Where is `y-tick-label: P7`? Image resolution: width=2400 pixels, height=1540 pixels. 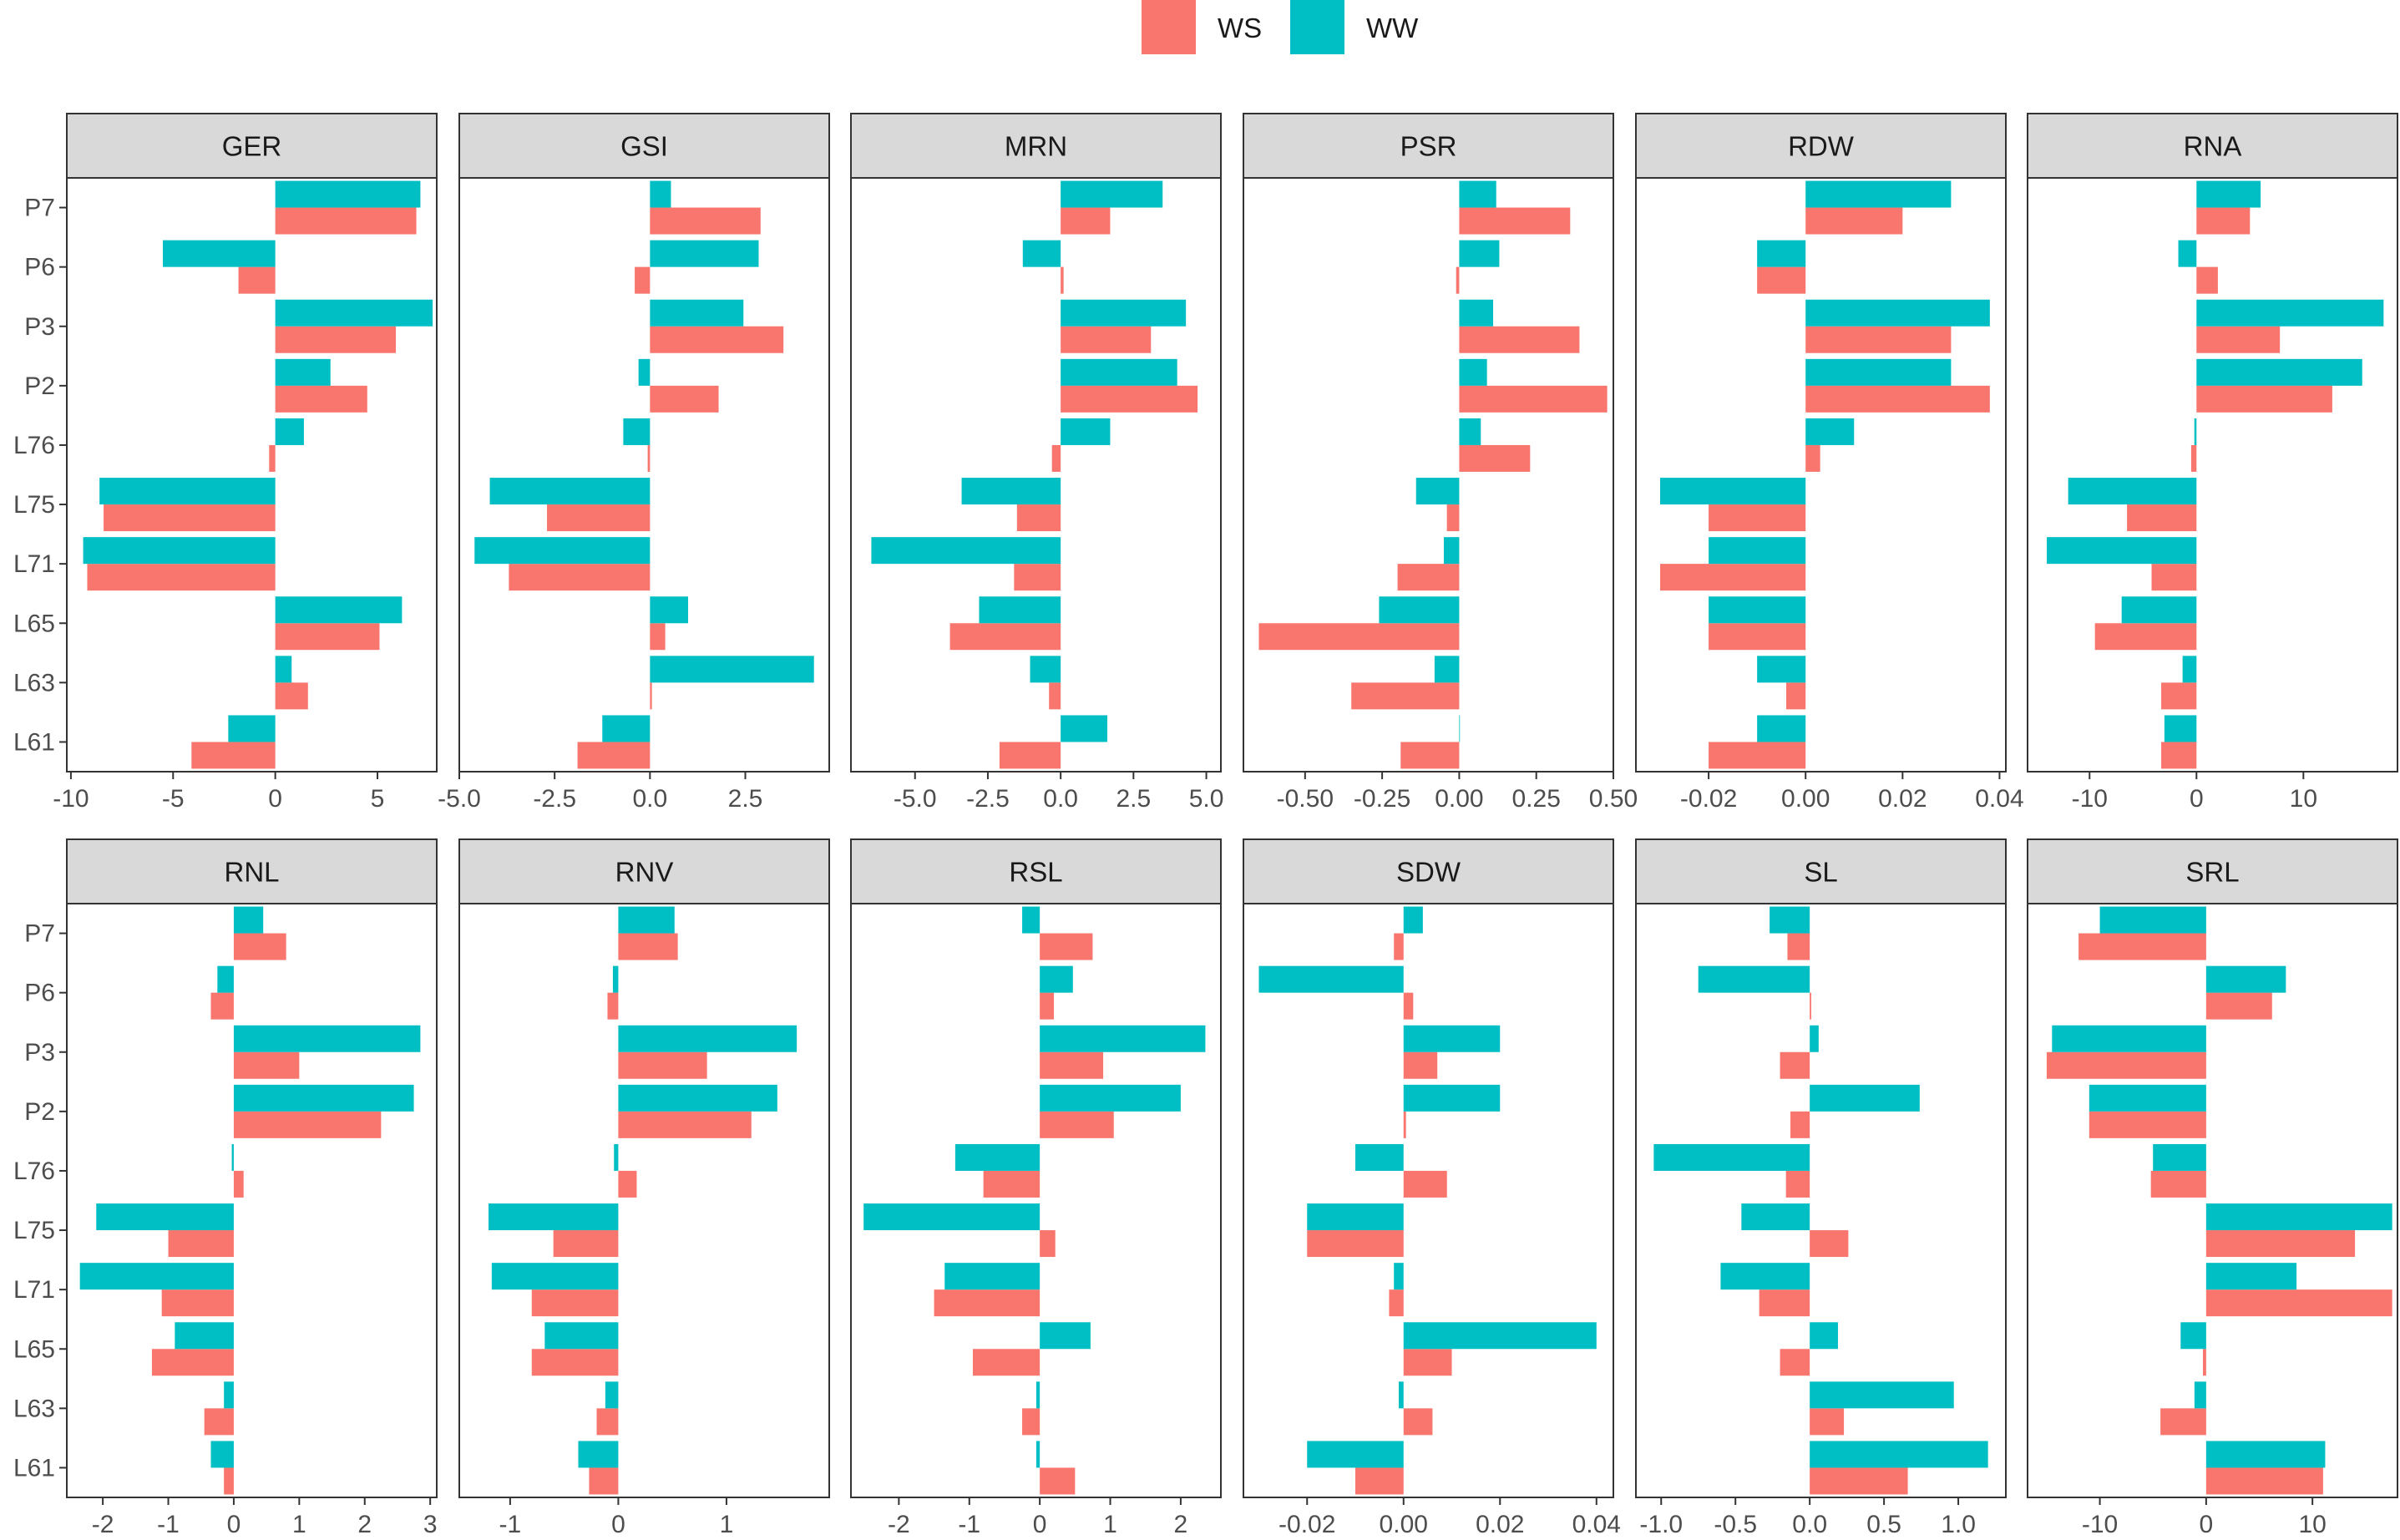 y-tick-label: P7 is located at coordinates (39, 209).